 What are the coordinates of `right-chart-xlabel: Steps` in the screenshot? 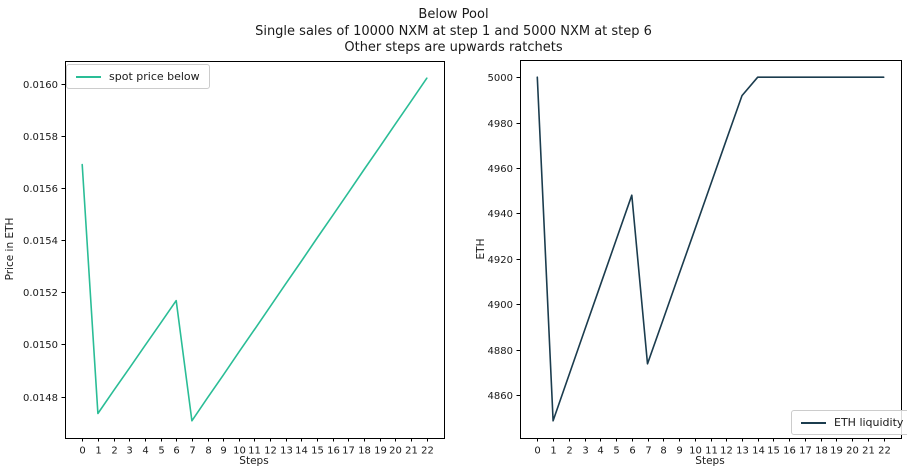 It's located at (710, 461).